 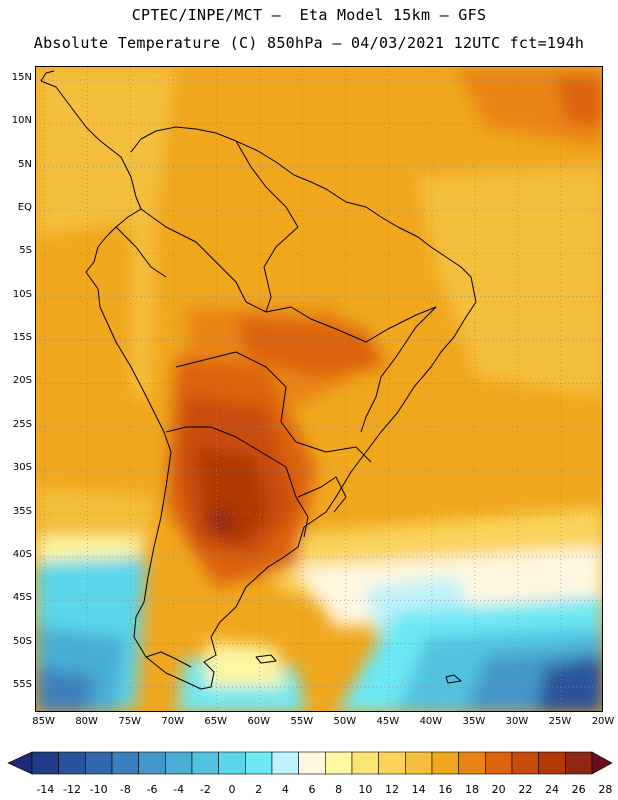 I want to click on latitude-label: EQ, so click(x=24, y=208).